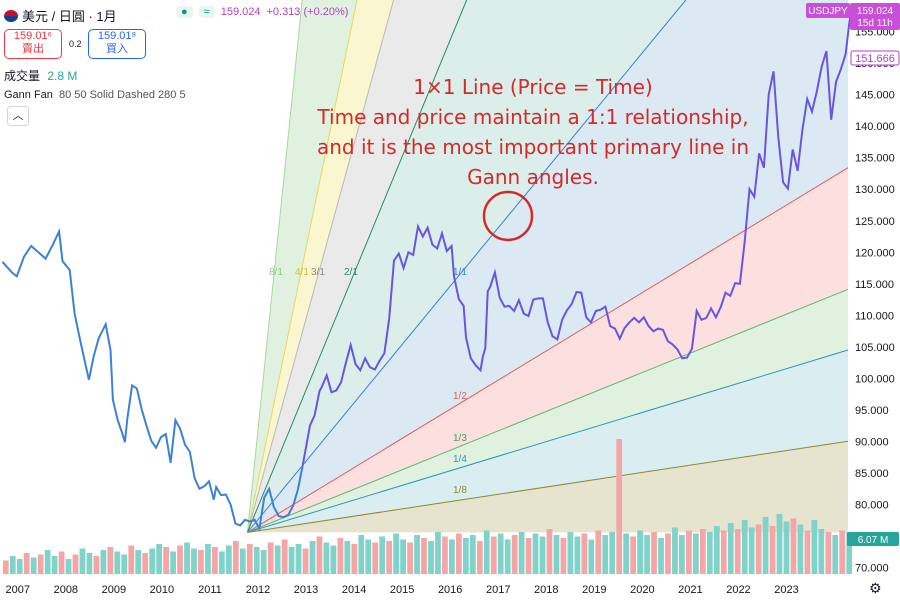  Describe the element at coordinates (872, 569) in the screenshot. I see `y-tick-label: 70.000` at that location.